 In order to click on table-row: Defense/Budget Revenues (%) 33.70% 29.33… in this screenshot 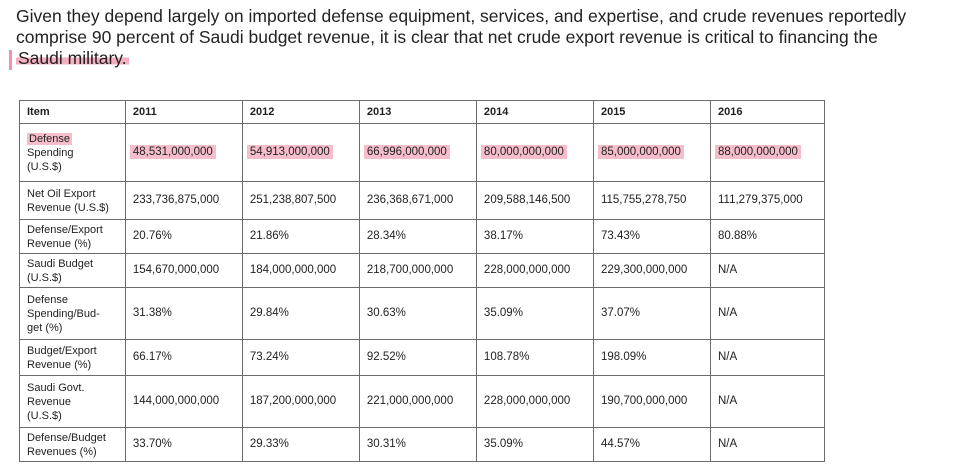, I will do `click(422, 444)`.